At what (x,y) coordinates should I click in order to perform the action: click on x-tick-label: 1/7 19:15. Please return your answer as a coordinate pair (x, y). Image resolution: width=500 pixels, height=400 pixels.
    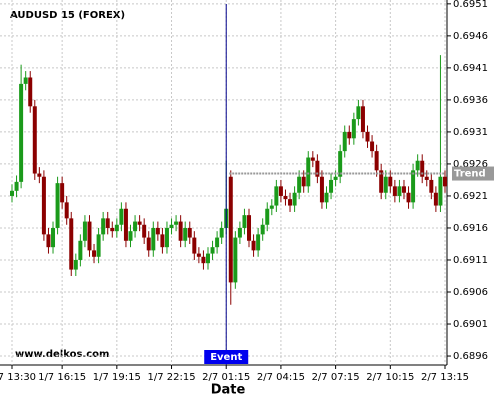
    Looking at the image, I should click on (117, 377).